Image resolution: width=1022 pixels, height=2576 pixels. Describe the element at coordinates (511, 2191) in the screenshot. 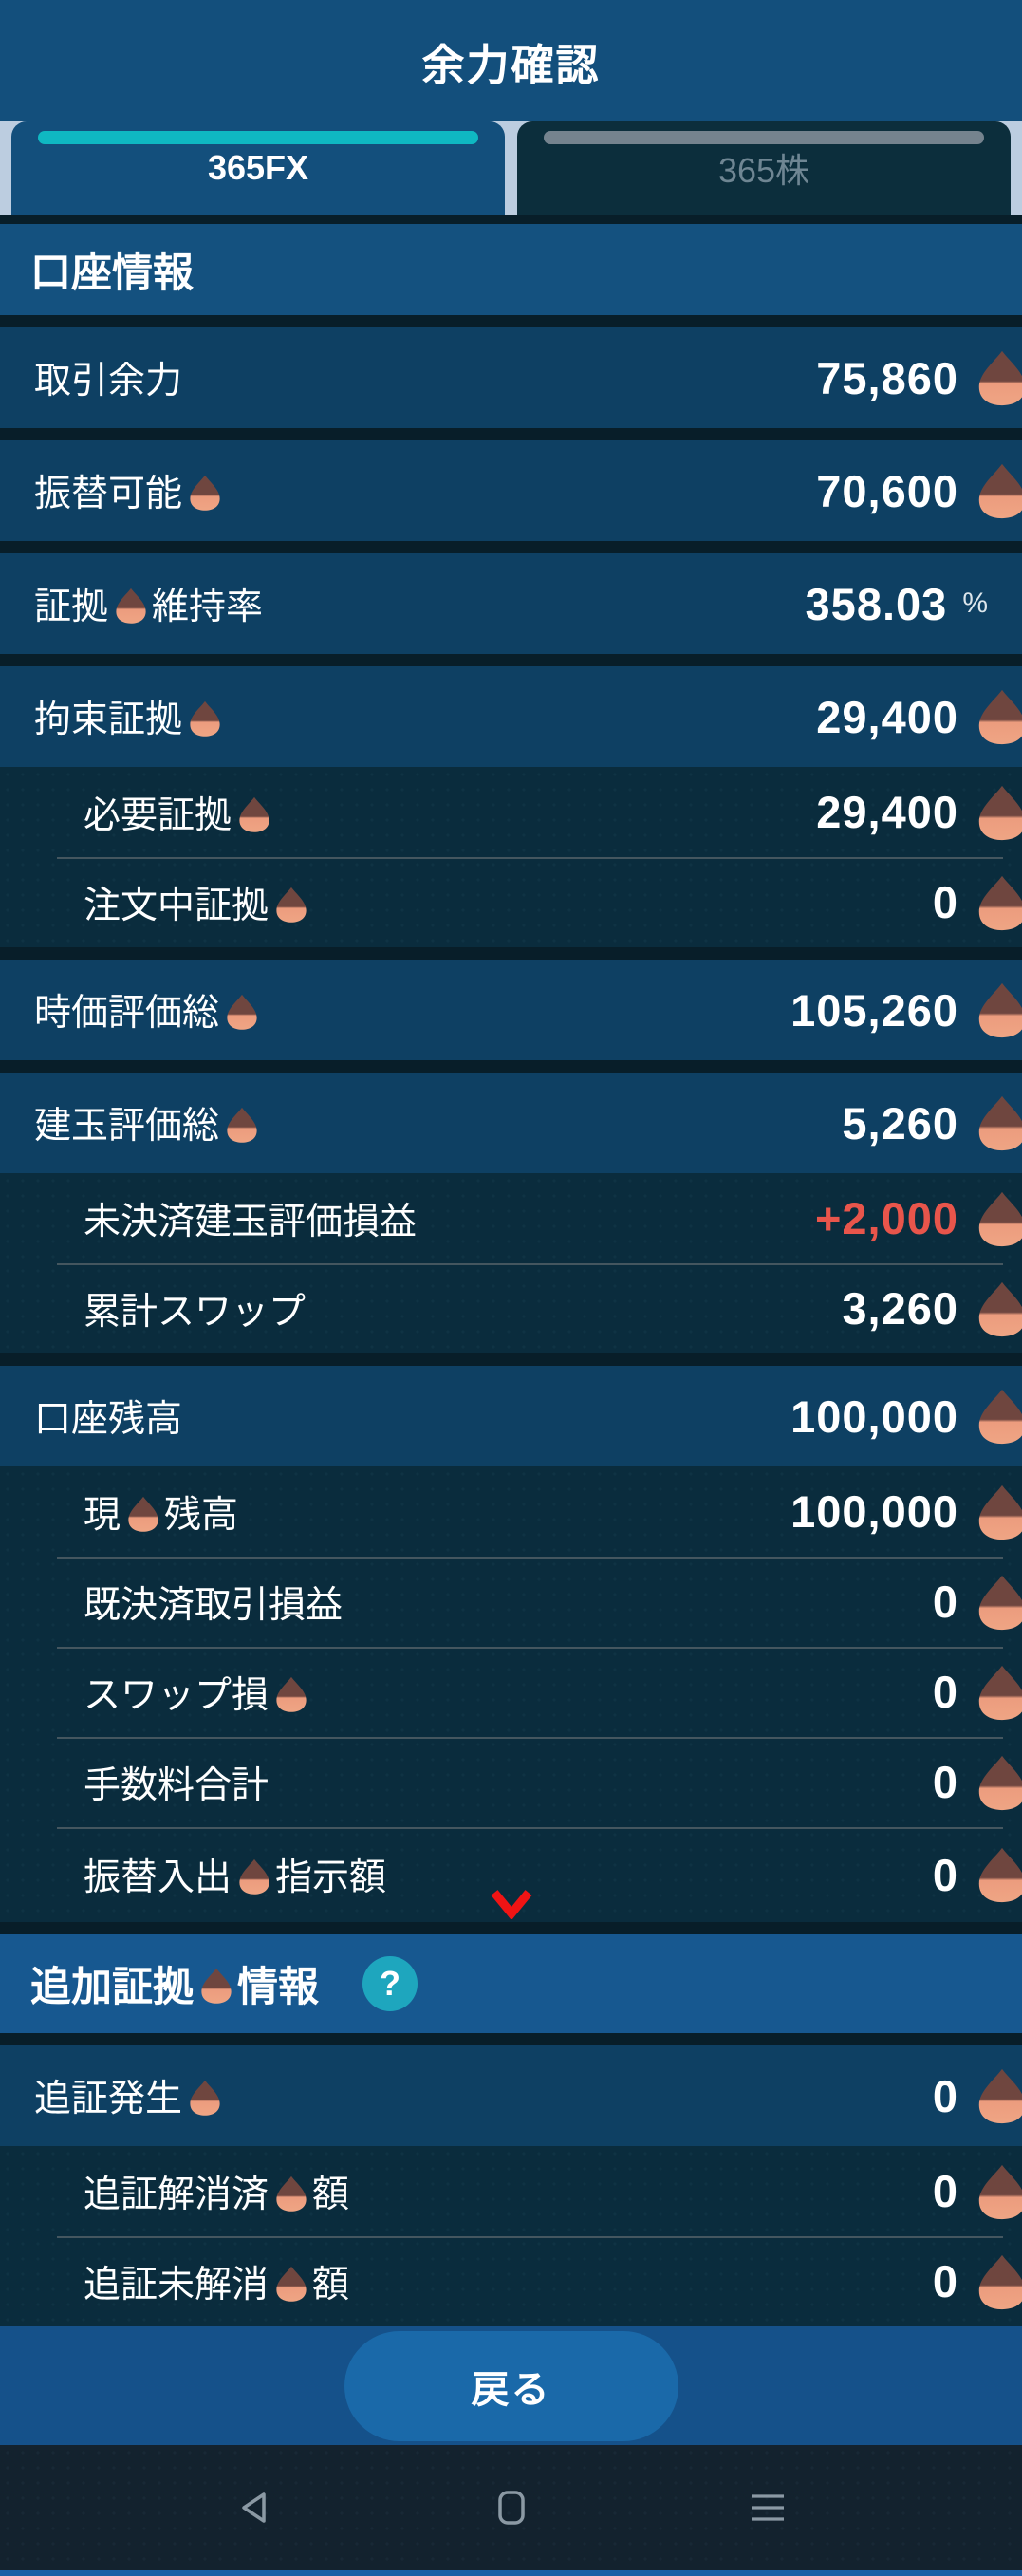

I see `table-row: 追証解消済額 0` at that location.